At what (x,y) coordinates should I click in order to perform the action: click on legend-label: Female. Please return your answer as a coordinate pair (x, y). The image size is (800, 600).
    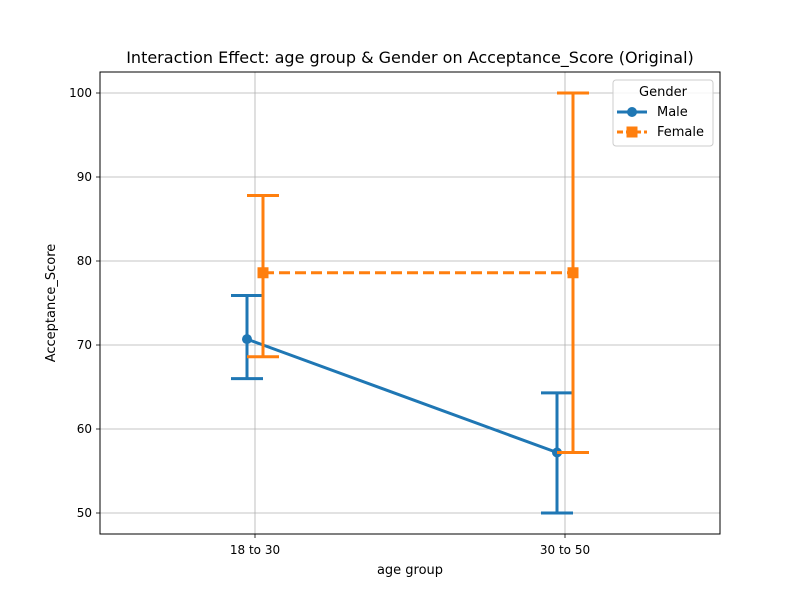
    Looking at the image, I should click on (680, 132).